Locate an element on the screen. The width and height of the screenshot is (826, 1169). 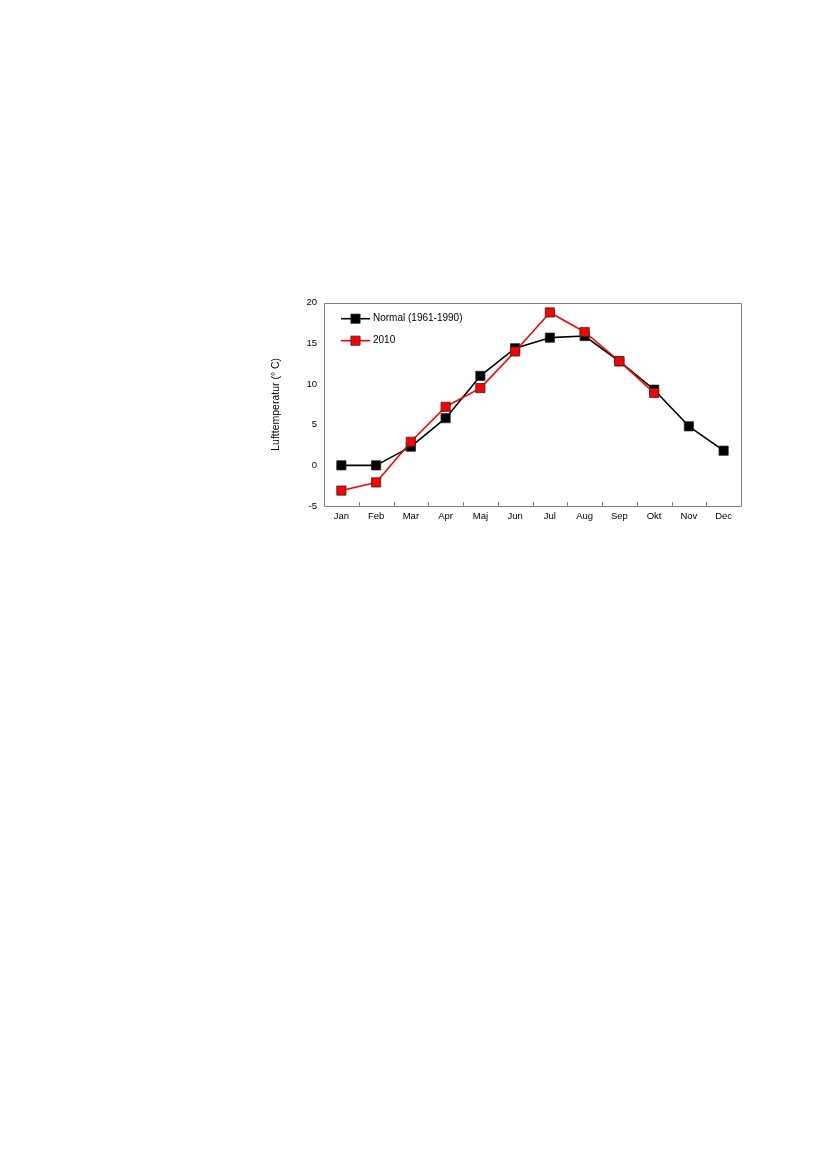
x-tick-label: Jul is located at coordinates (549, 516).